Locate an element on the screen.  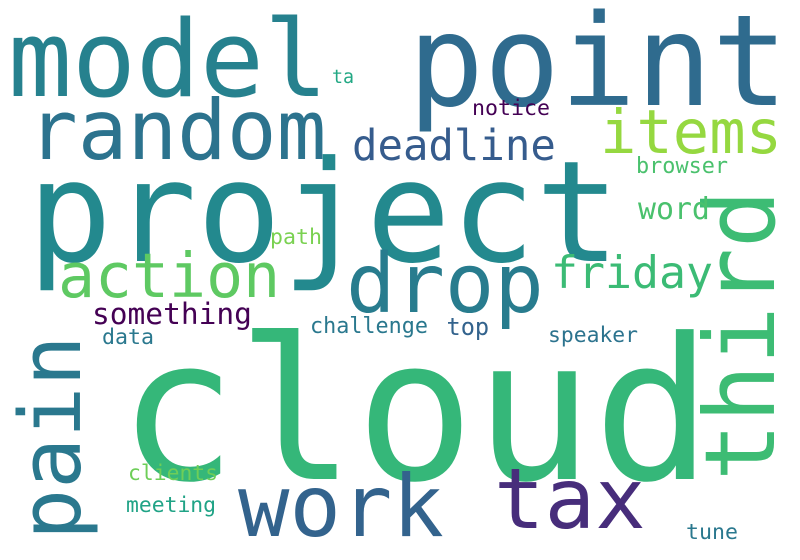
word-friday: friday is located at coordinates (632, 272).